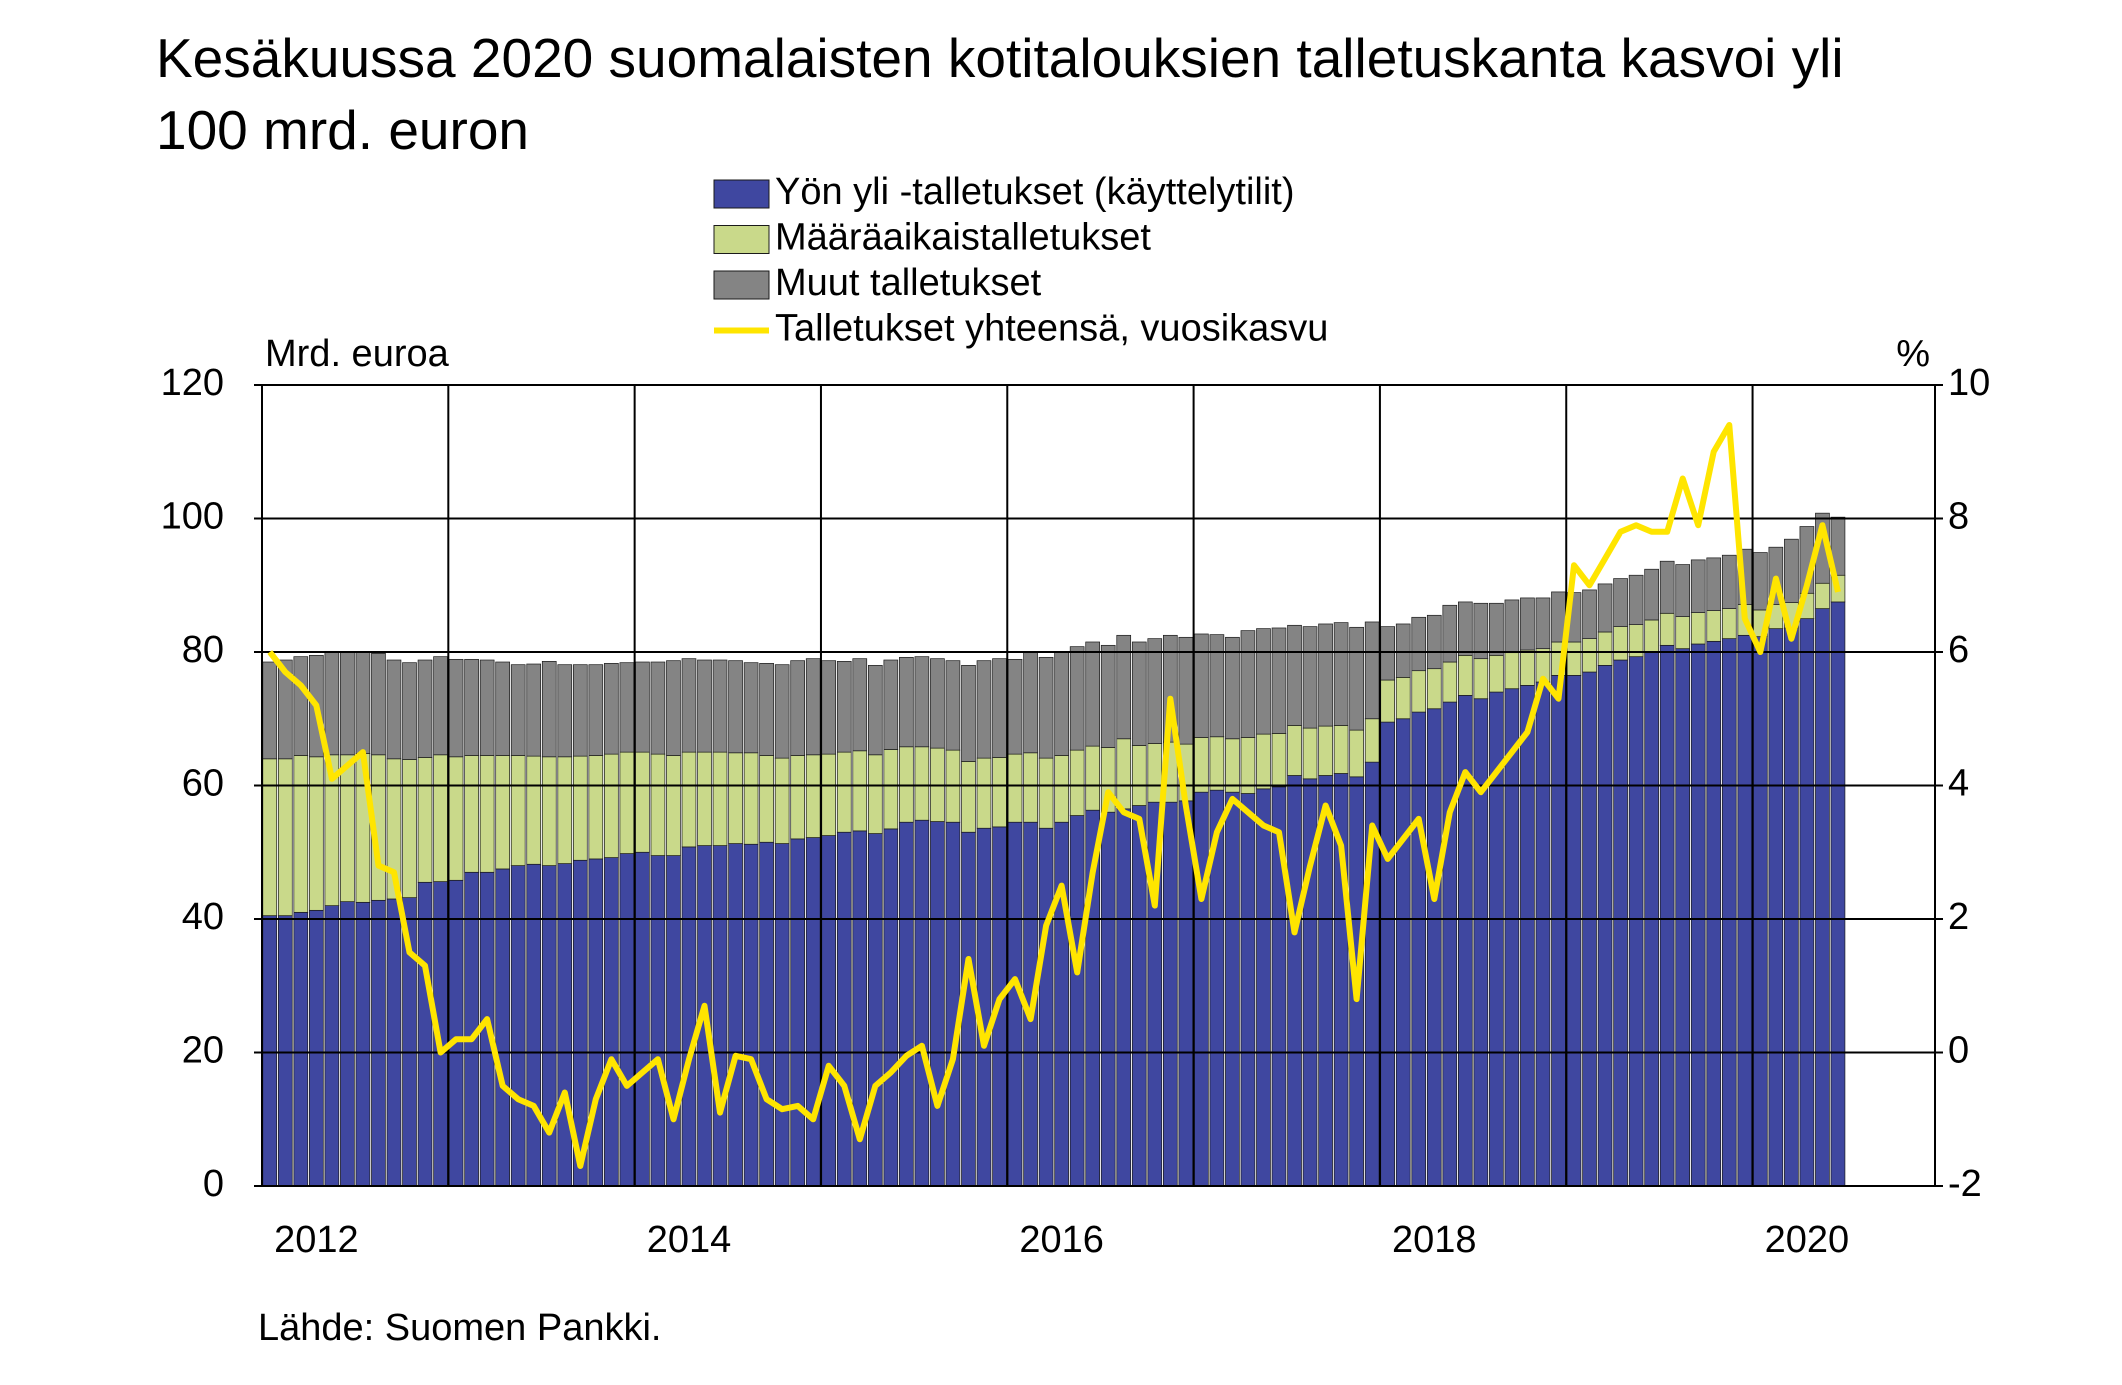 This screenshot has width=2122, height=1385. Describe the element at coordinates (963, 238) in the screenshot. I see `legend-label: Määräaikaistalletukset` at that location.